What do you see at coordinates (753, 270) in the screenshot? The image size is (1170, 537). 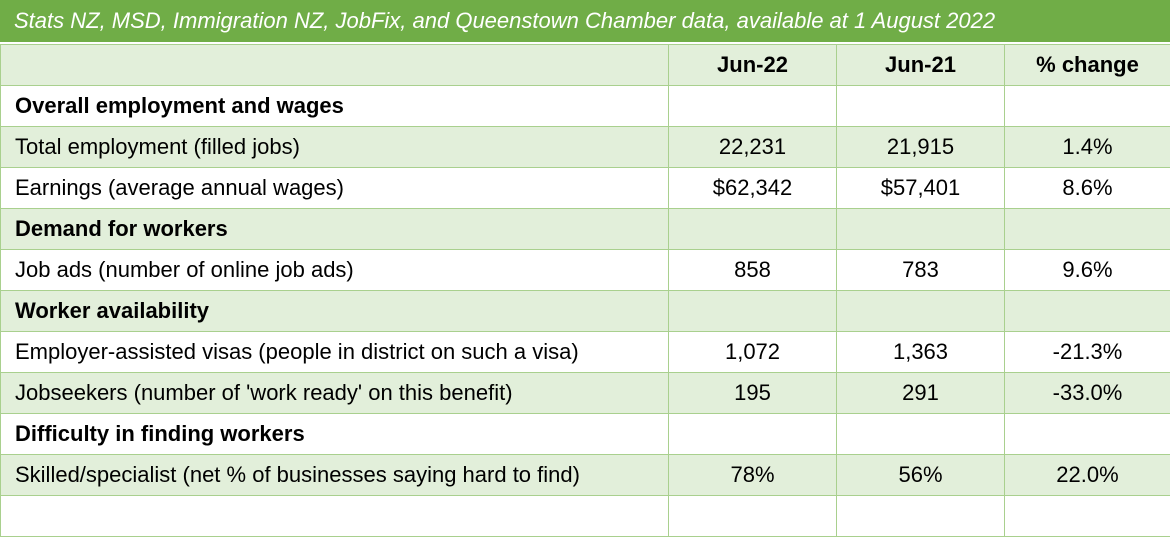 I see `value-cell: 858` at bounding box center [753, 270].